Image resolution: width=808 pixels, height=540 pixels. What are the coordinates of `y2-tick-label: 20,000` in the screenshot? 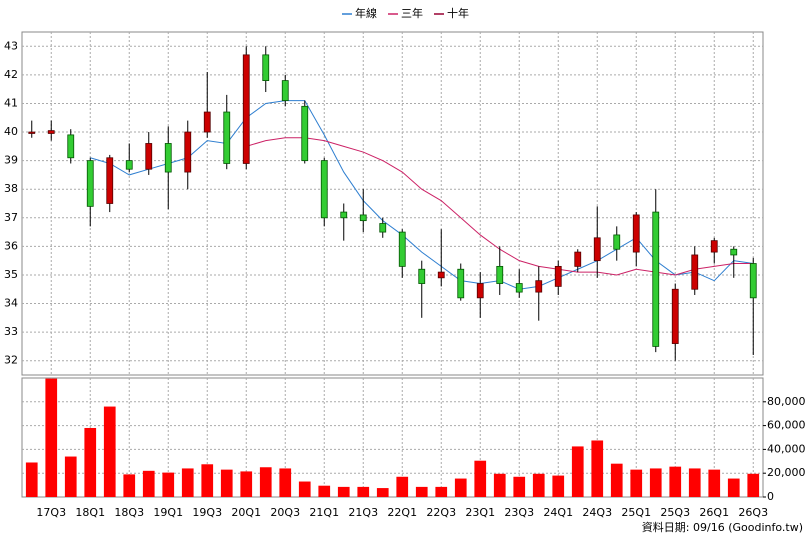 It's located at (786, 472).